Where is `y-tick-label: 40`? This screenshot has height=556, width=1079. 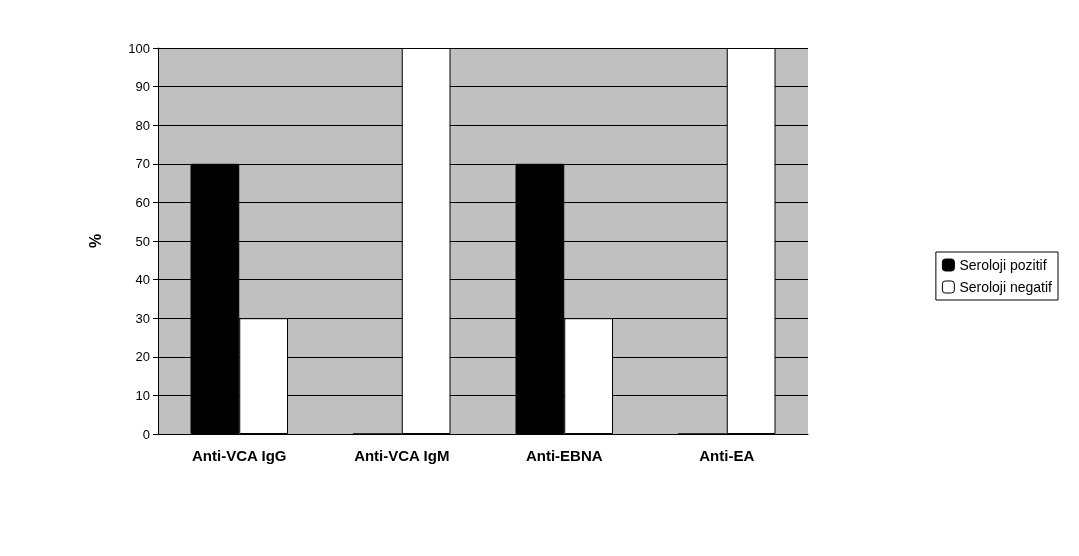 y-tick-label: 40 is located at coordinates (142, 280).